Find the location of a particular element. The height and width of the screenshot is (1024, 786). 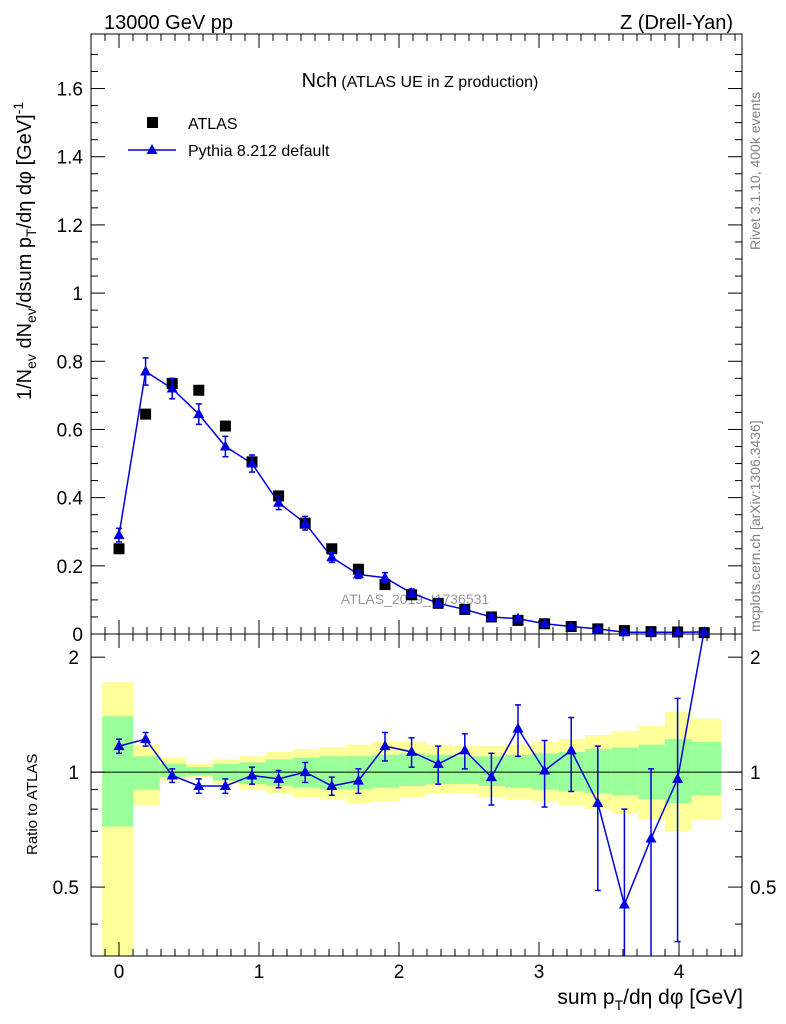

main-y-tick-label: 0.2 is located at coordinates (70, 567).